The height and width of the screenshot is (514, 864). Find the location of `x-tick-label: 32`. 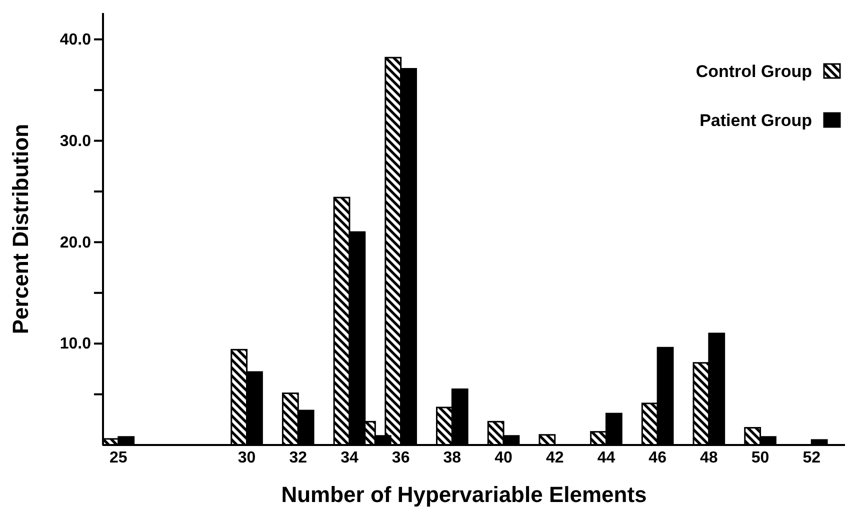

x-tick-label: 32 is located at coordinates (298, 457).